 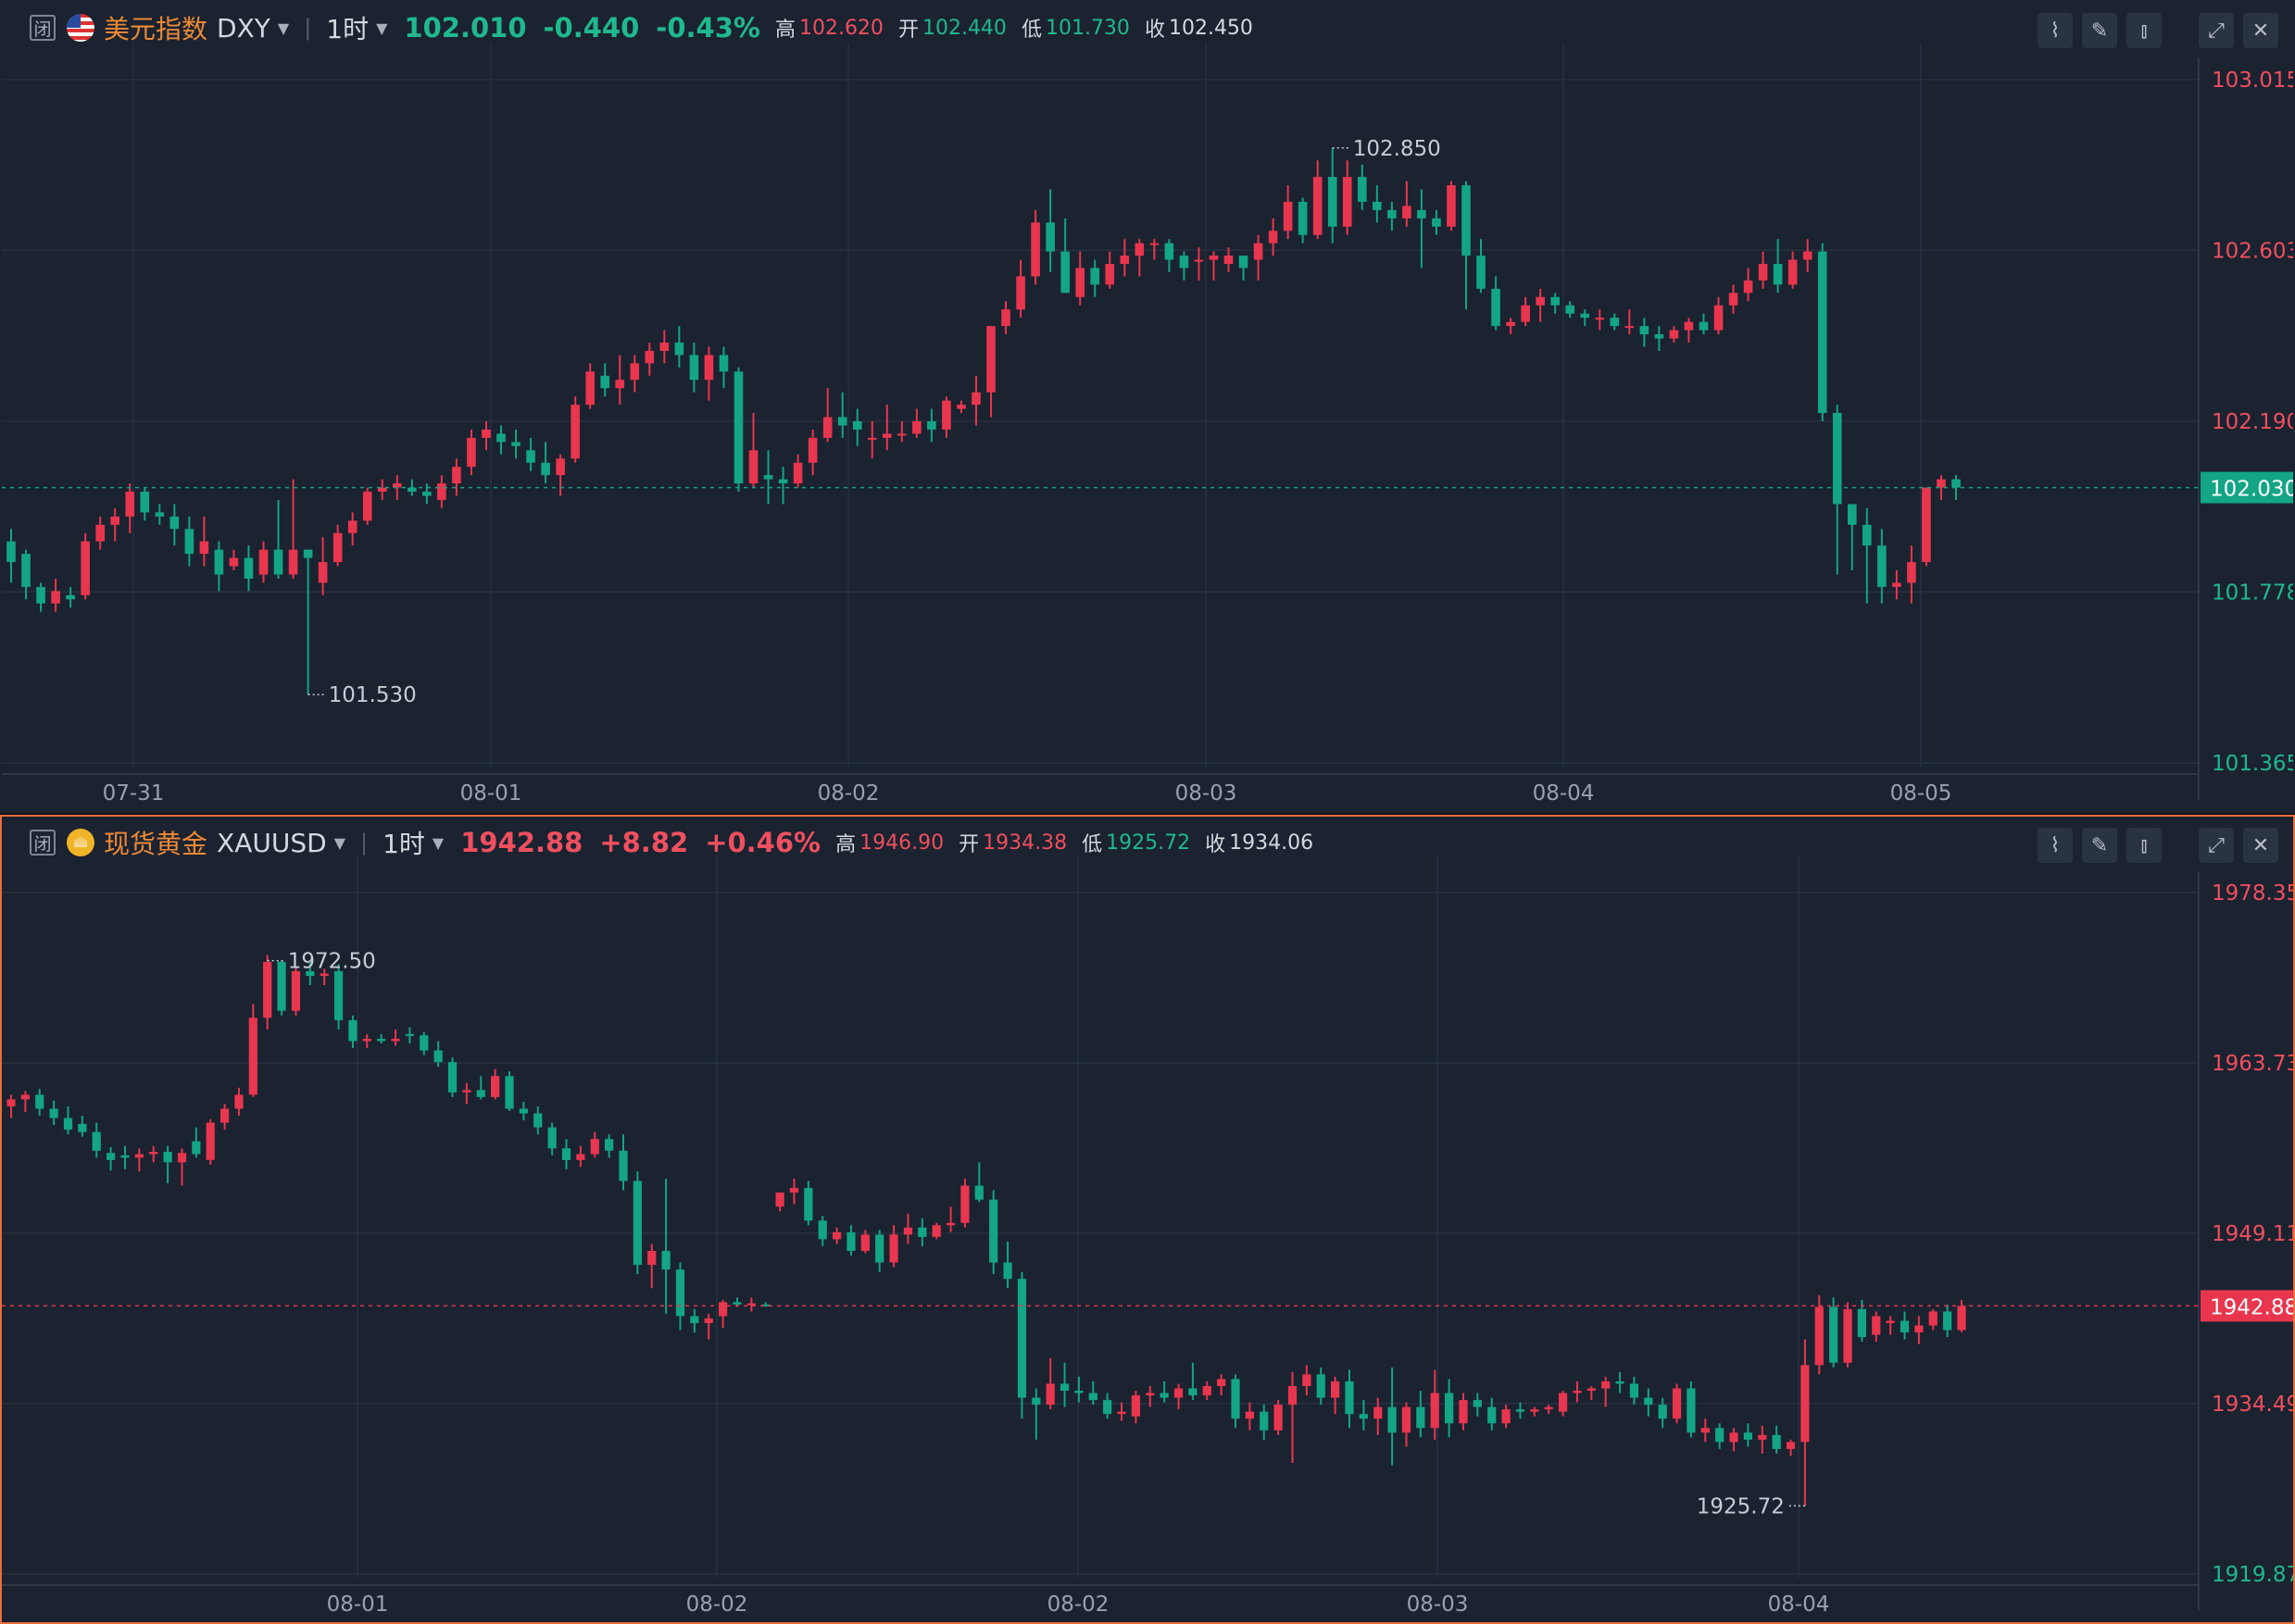 What do you see at coordinates (2055, 845) in the screenshot?
I see `indicator-icon: ⌇` at bounding box center [2055, 845].